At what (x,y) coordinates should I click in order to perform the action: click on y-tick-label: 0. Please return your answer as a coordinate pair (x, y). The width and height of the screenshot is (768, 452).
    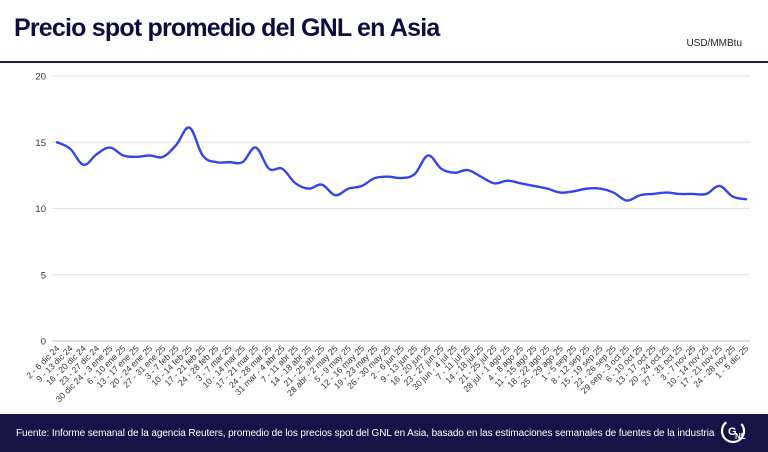
    Looking at the image, I should click on (43, 342).